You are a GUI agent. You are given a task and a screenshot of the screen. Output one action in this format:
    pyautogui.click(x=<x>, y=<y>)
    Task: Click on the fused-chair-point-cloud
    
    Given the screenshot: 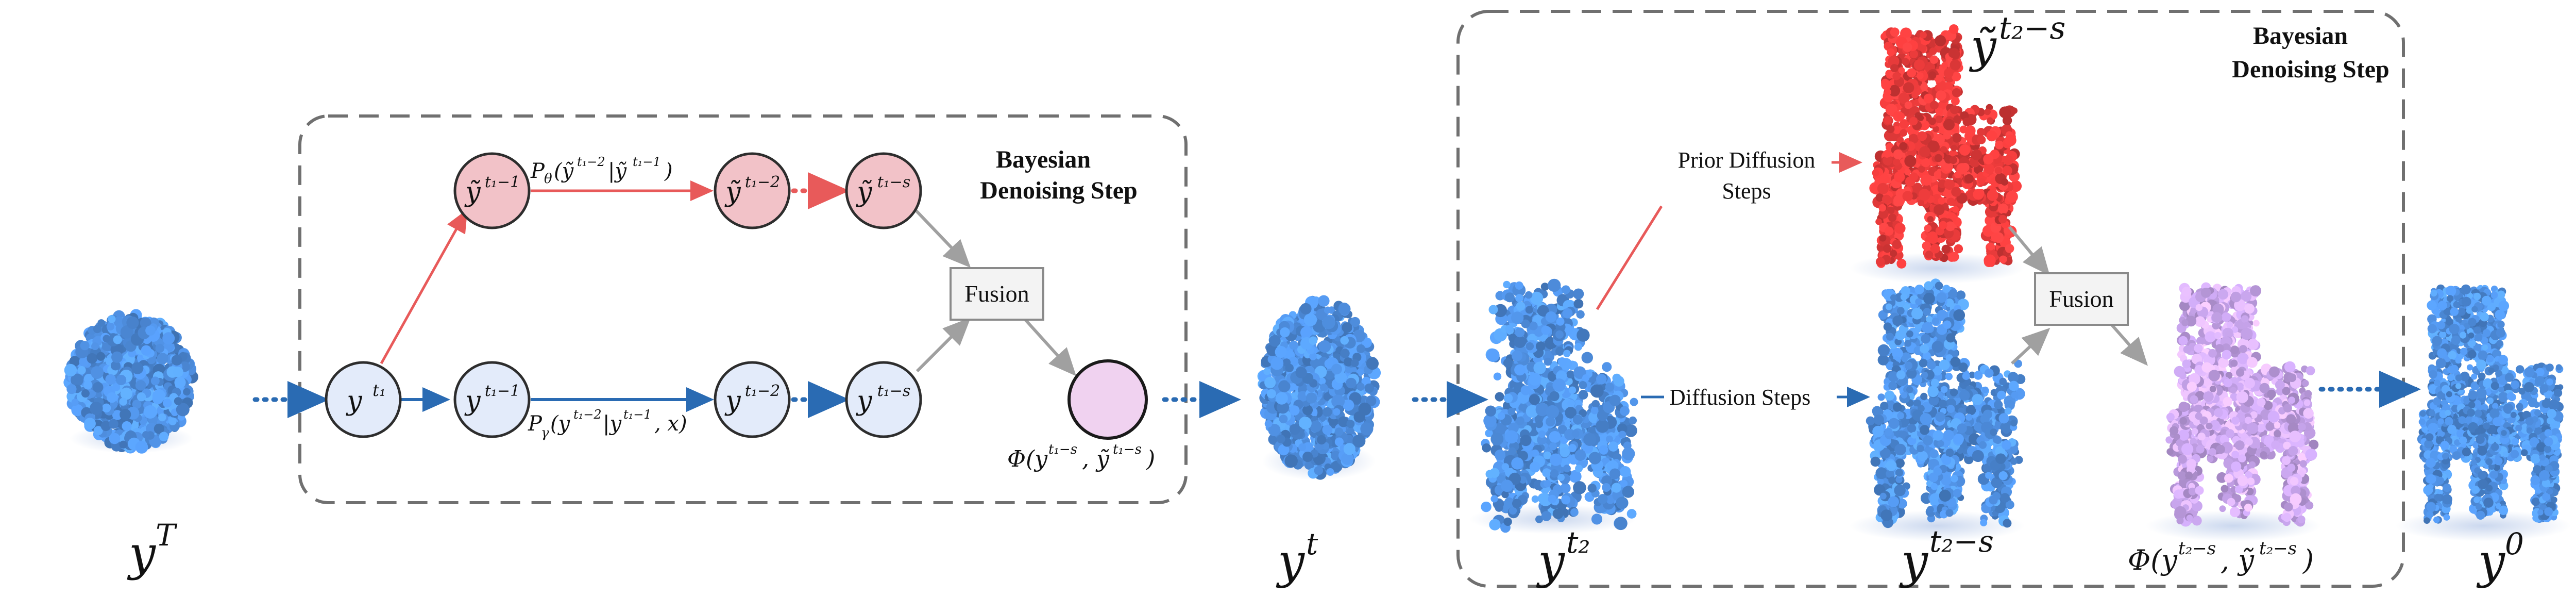 What is the action you would take?
    pyautogui.click(x=2233, y=412)
    